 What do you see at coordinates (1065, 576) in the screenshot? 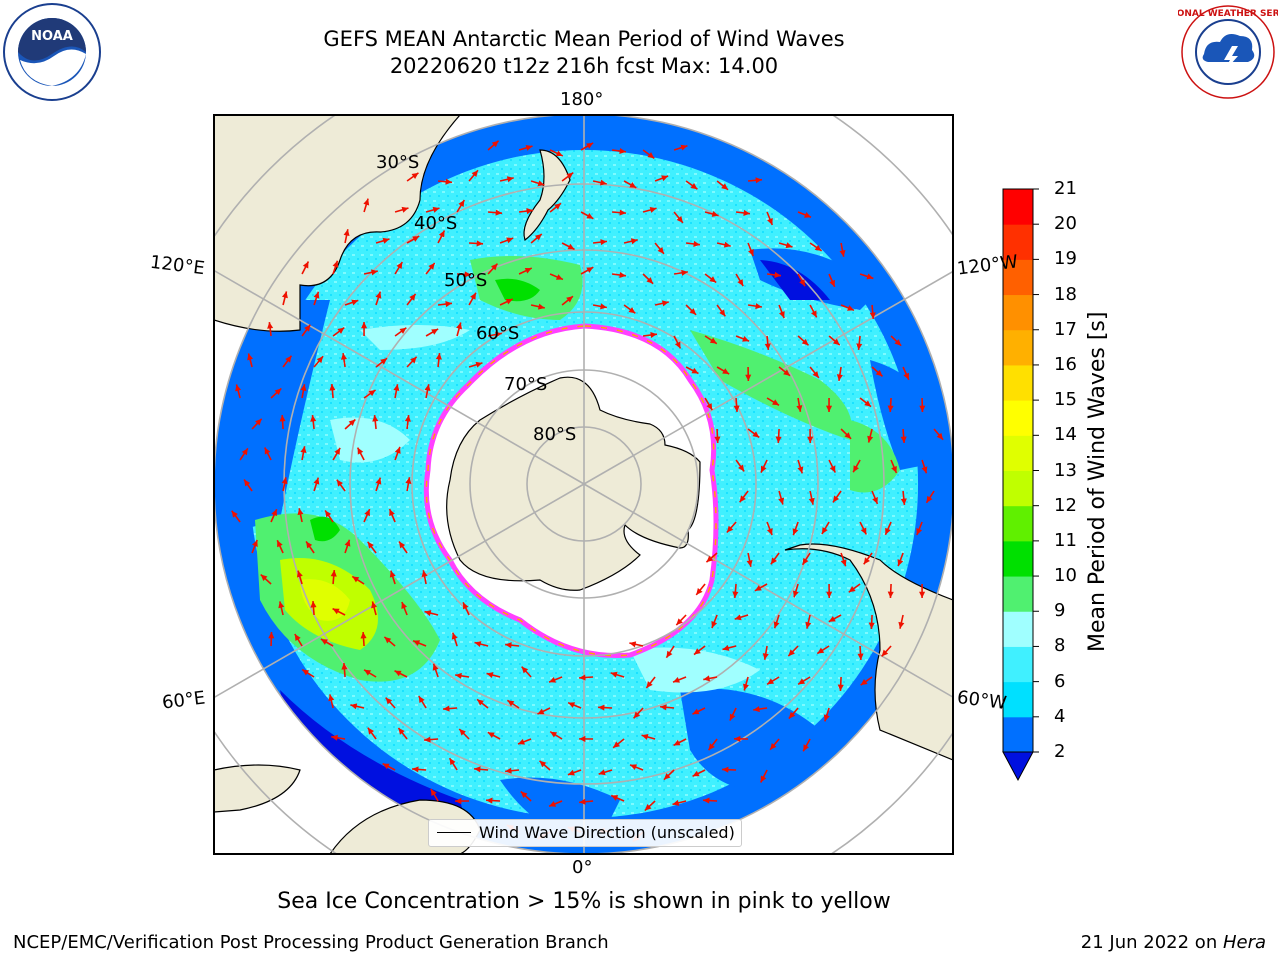
I see `colorbar-tick-label: 10` at bounding box center [1065, 576].